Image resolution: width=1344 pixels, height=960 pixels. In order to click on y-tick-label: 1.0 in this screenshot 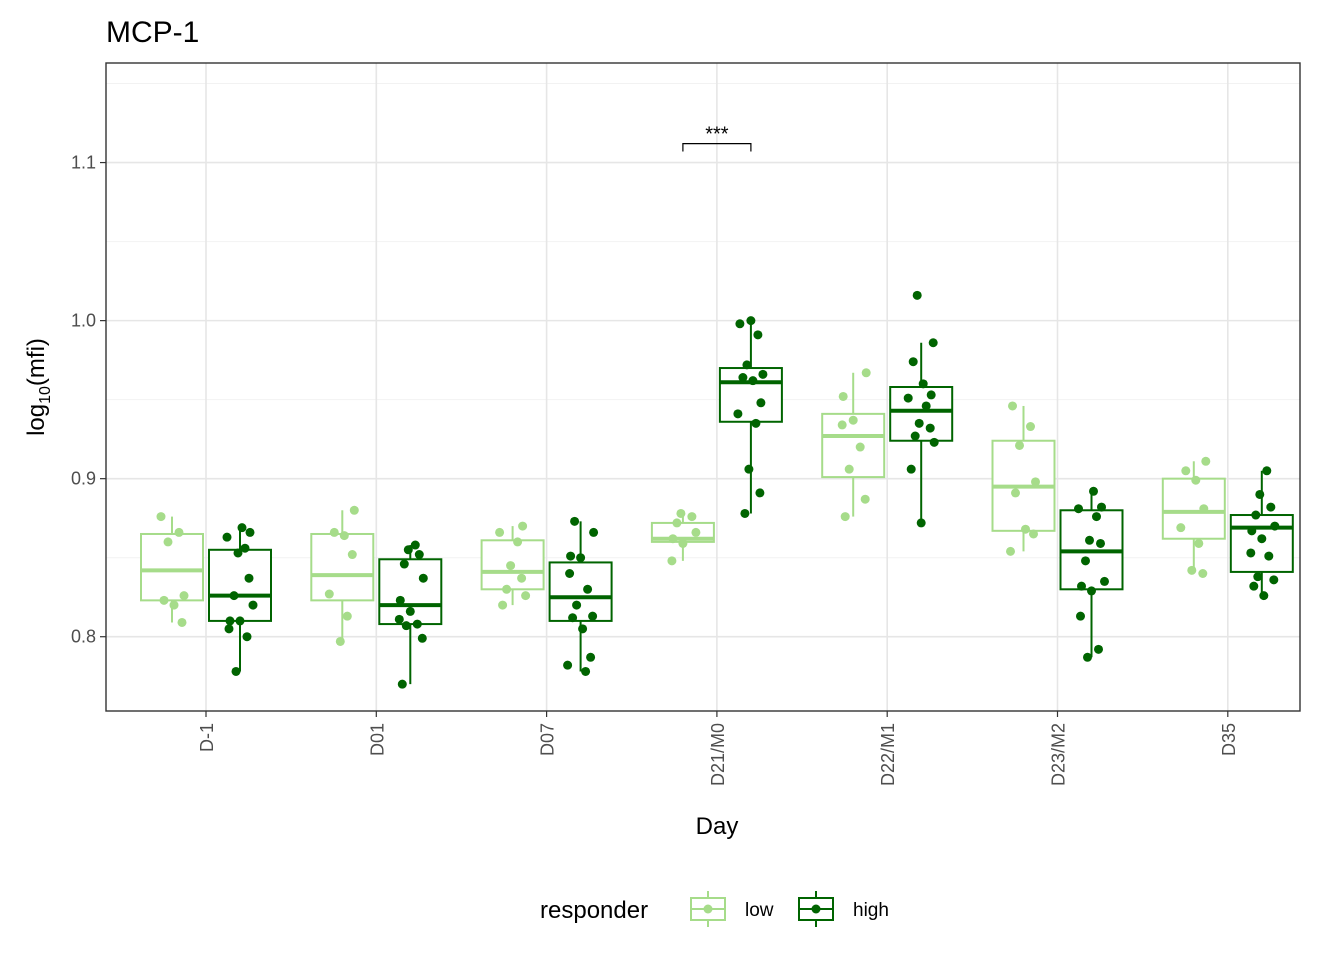, I will do `click(83, 321)`.